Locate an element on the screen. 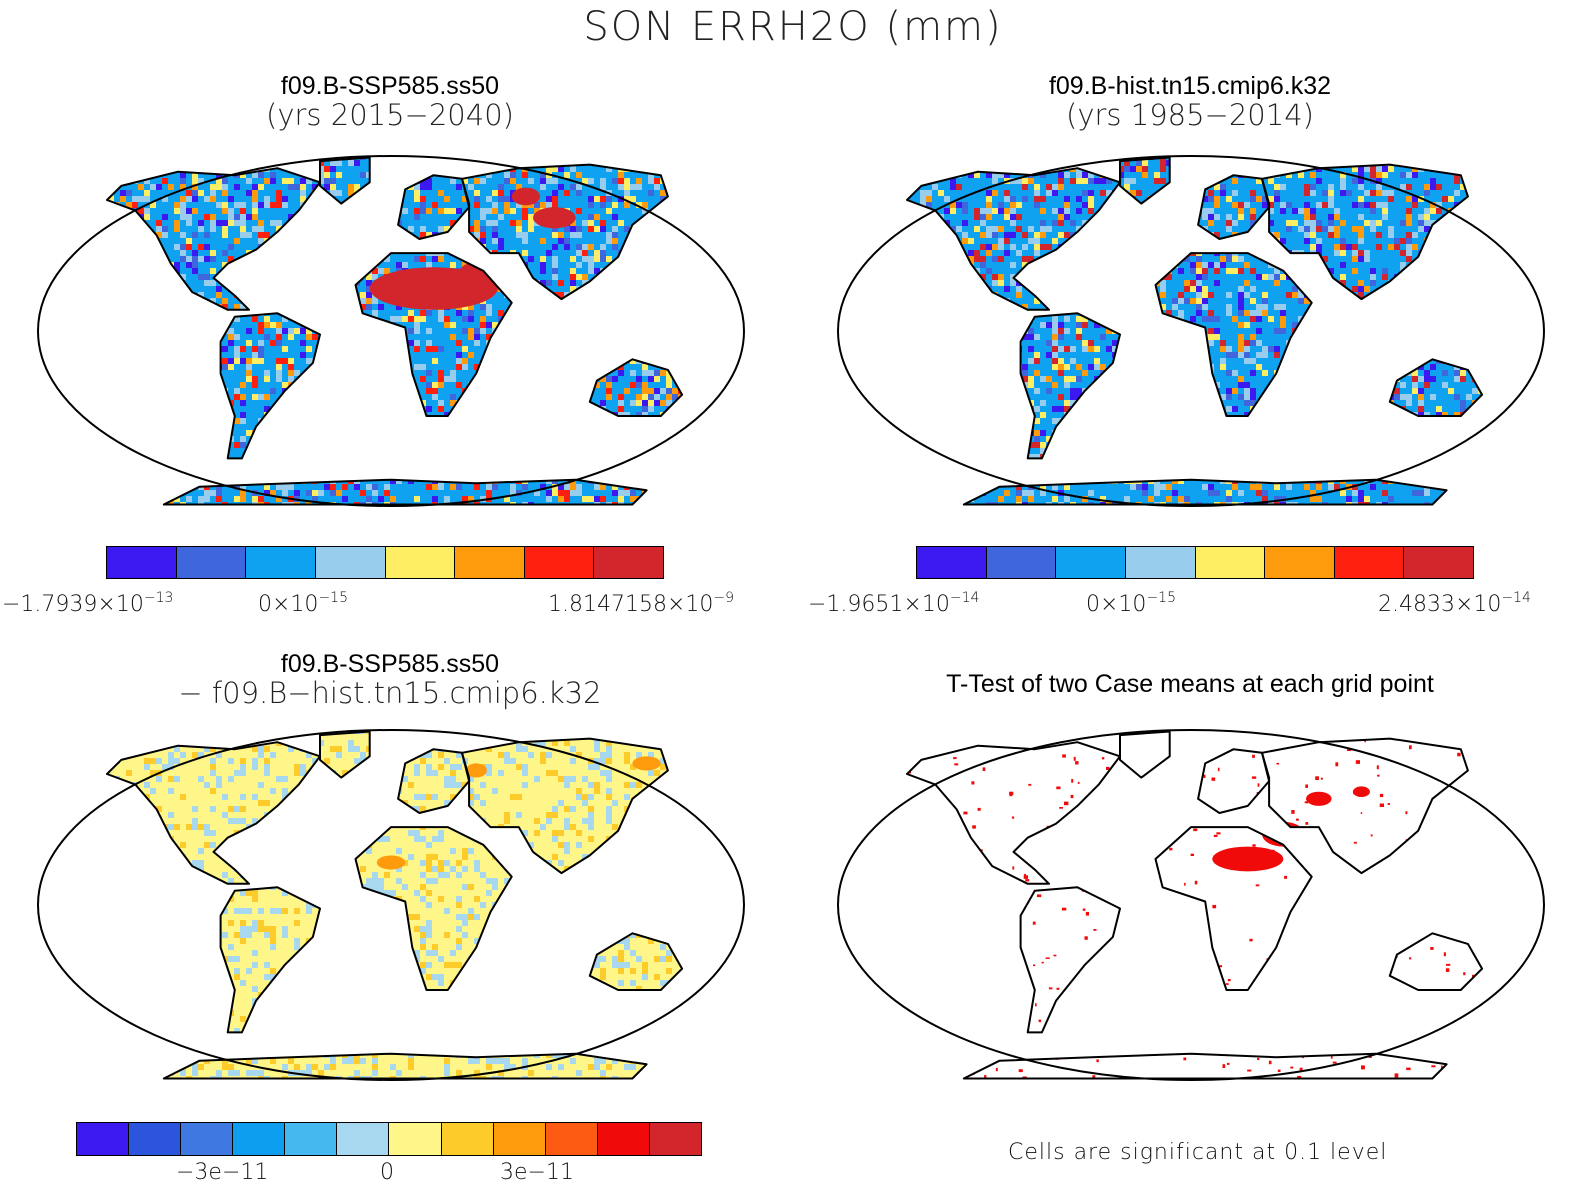  panel-tr-title-line1: f09.B-hist.tn15.cmip6.k32 is located at coordinates (1190, 86).